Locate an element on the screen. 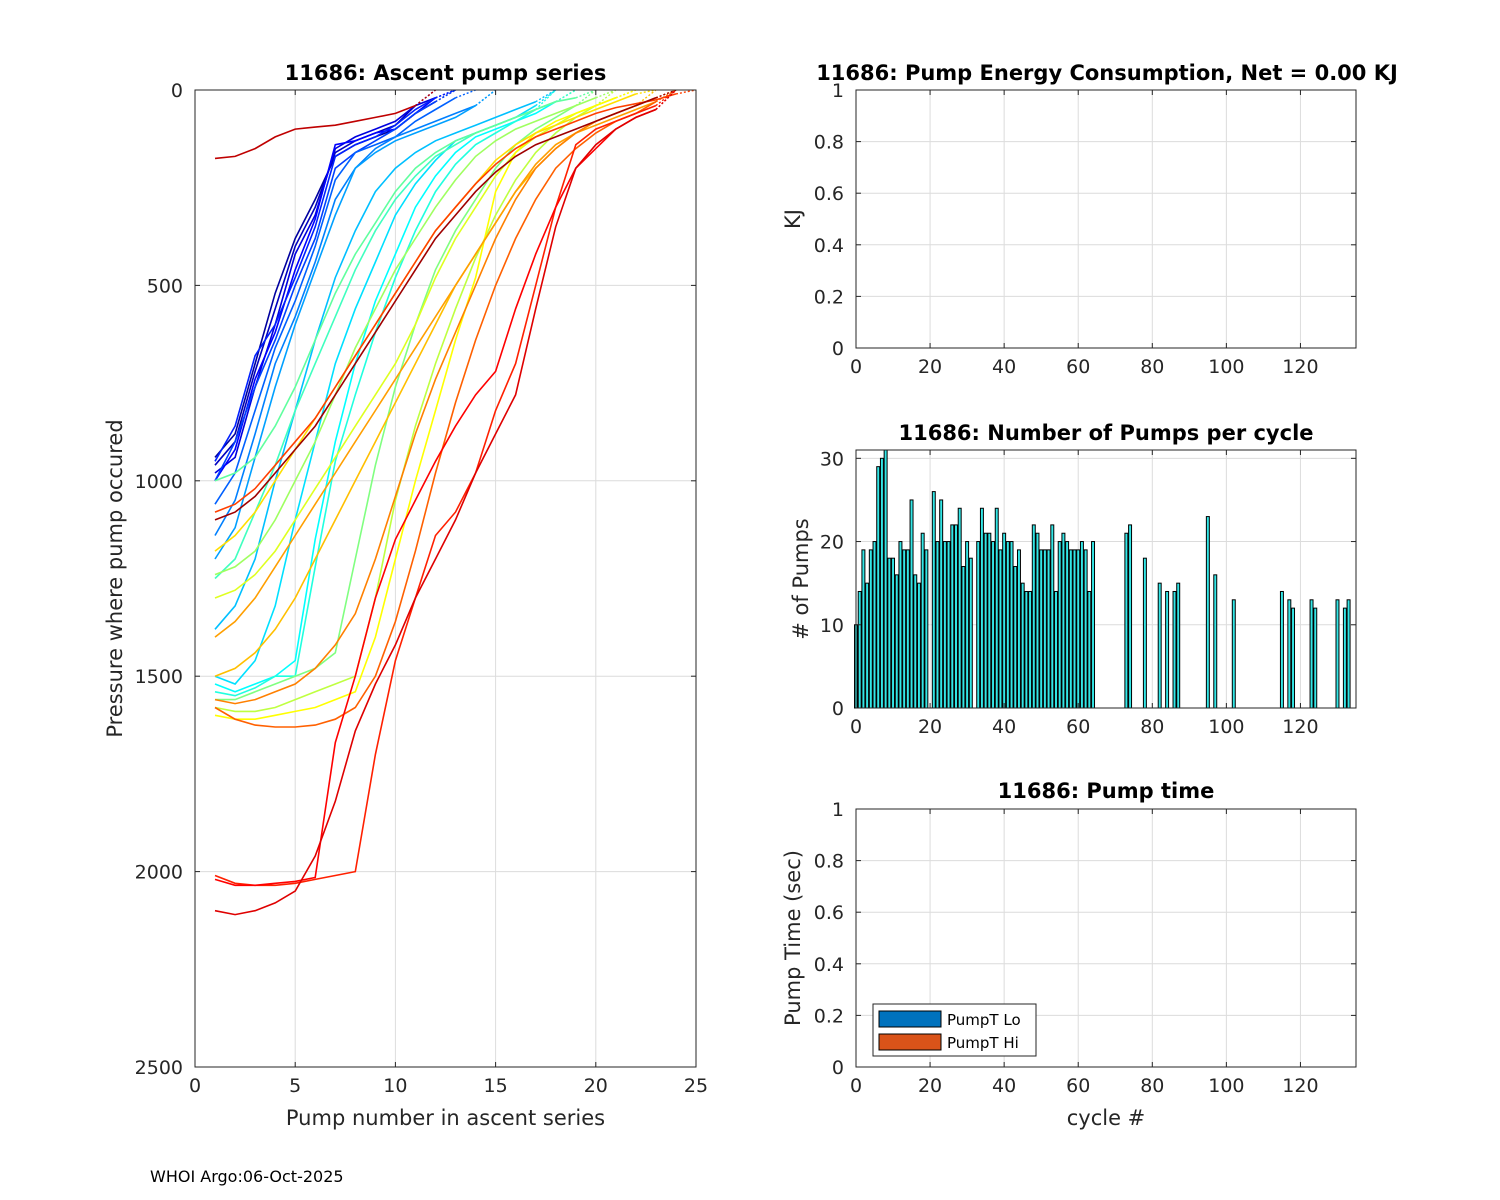  plot-area is located at coordinates (1106, 219).